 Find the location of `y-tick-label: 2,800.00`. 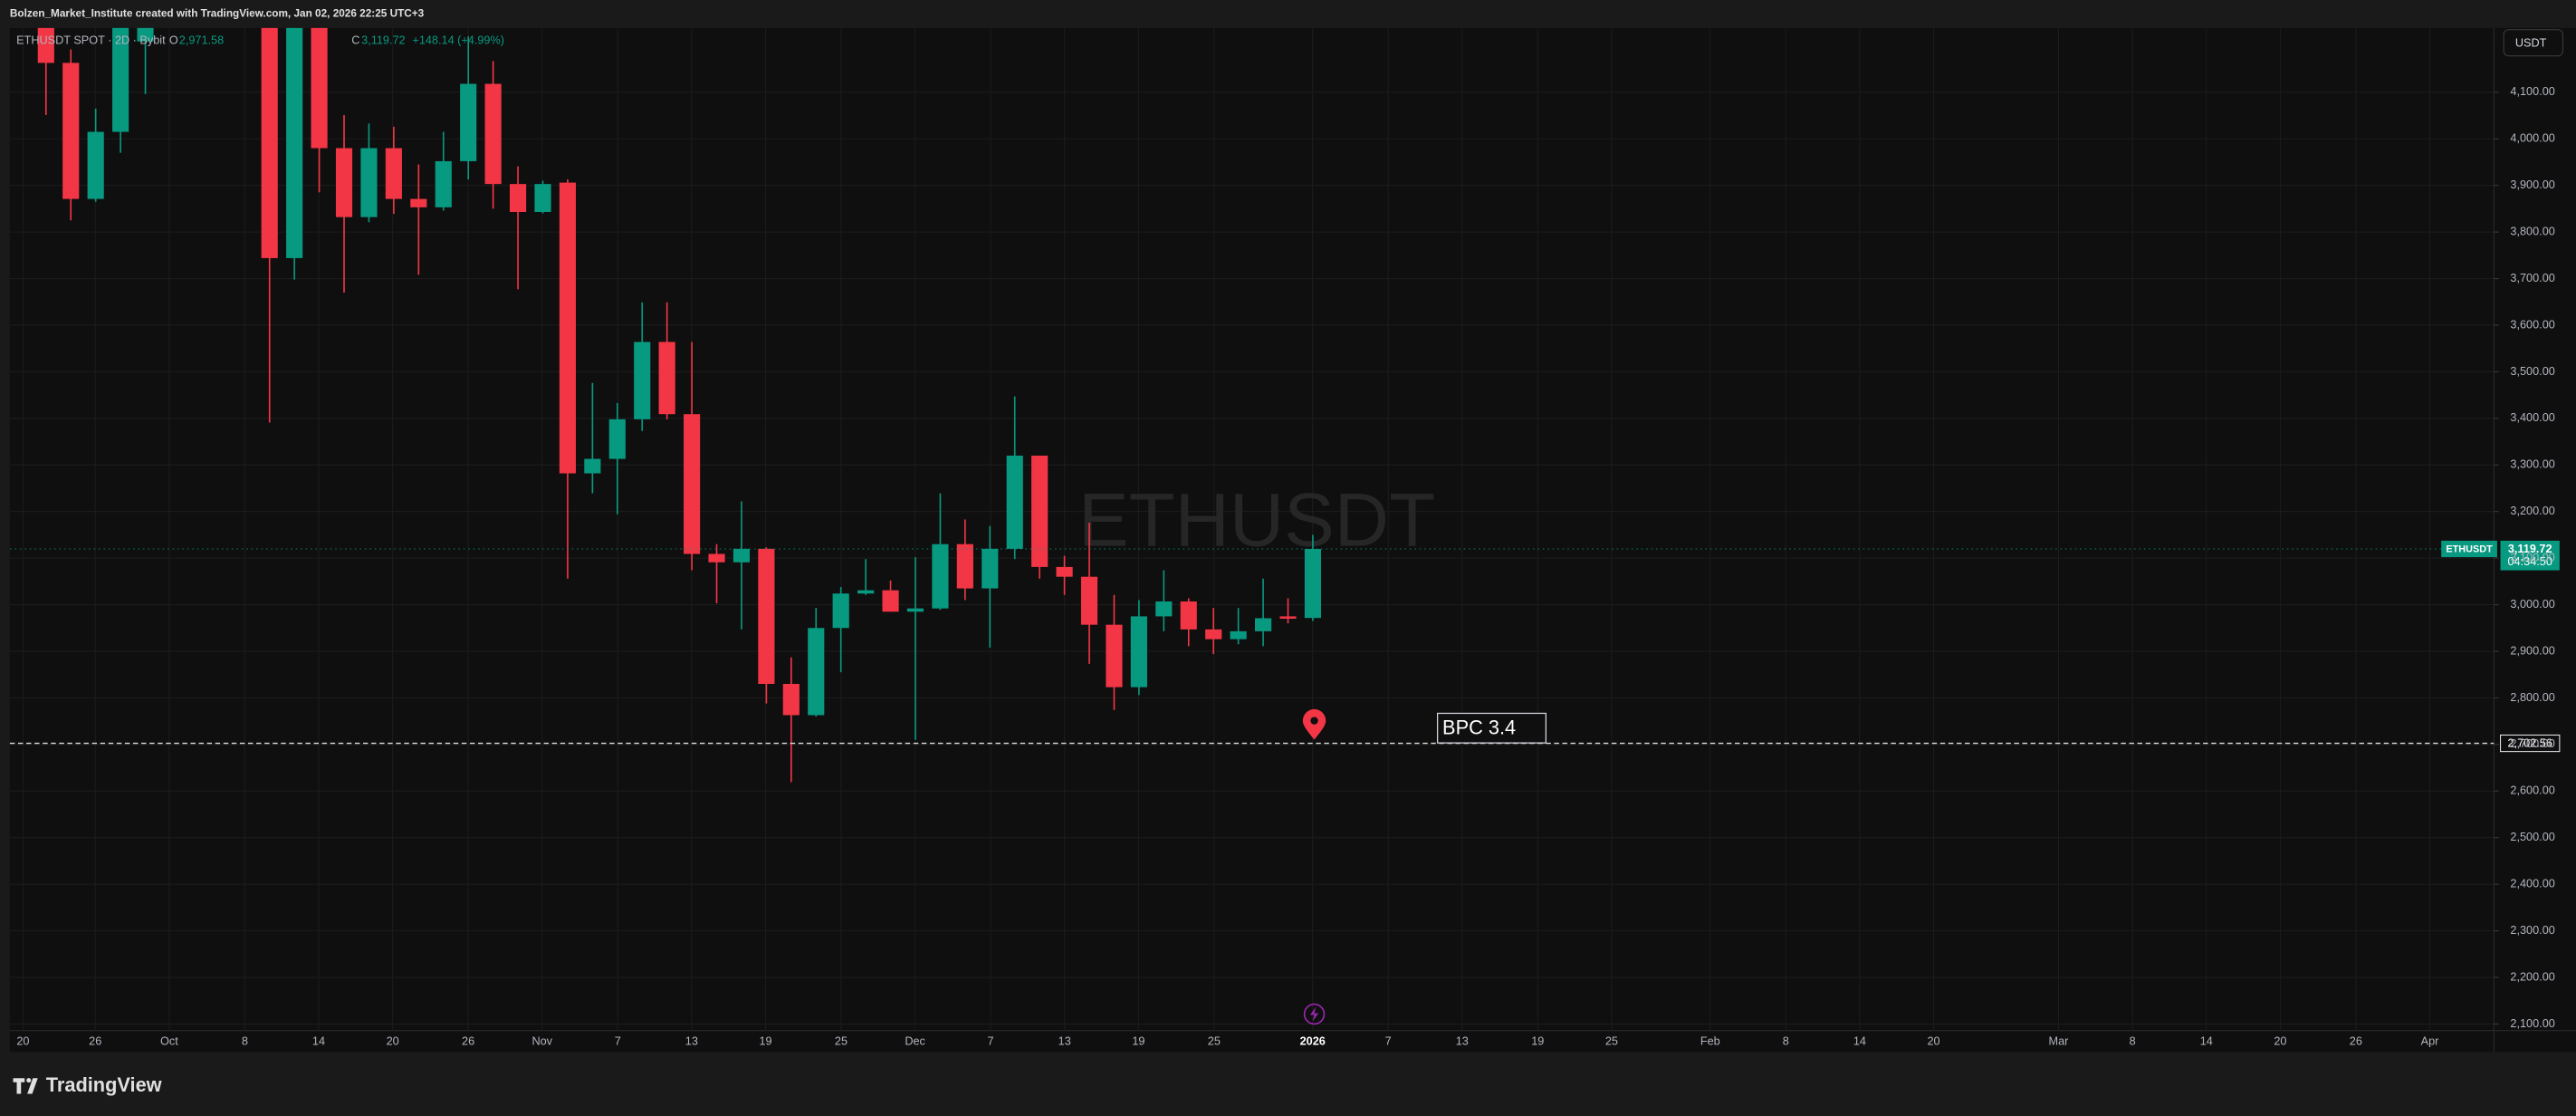

y-tick-label: 2,800.00 is located at coordinates (2532, 697).